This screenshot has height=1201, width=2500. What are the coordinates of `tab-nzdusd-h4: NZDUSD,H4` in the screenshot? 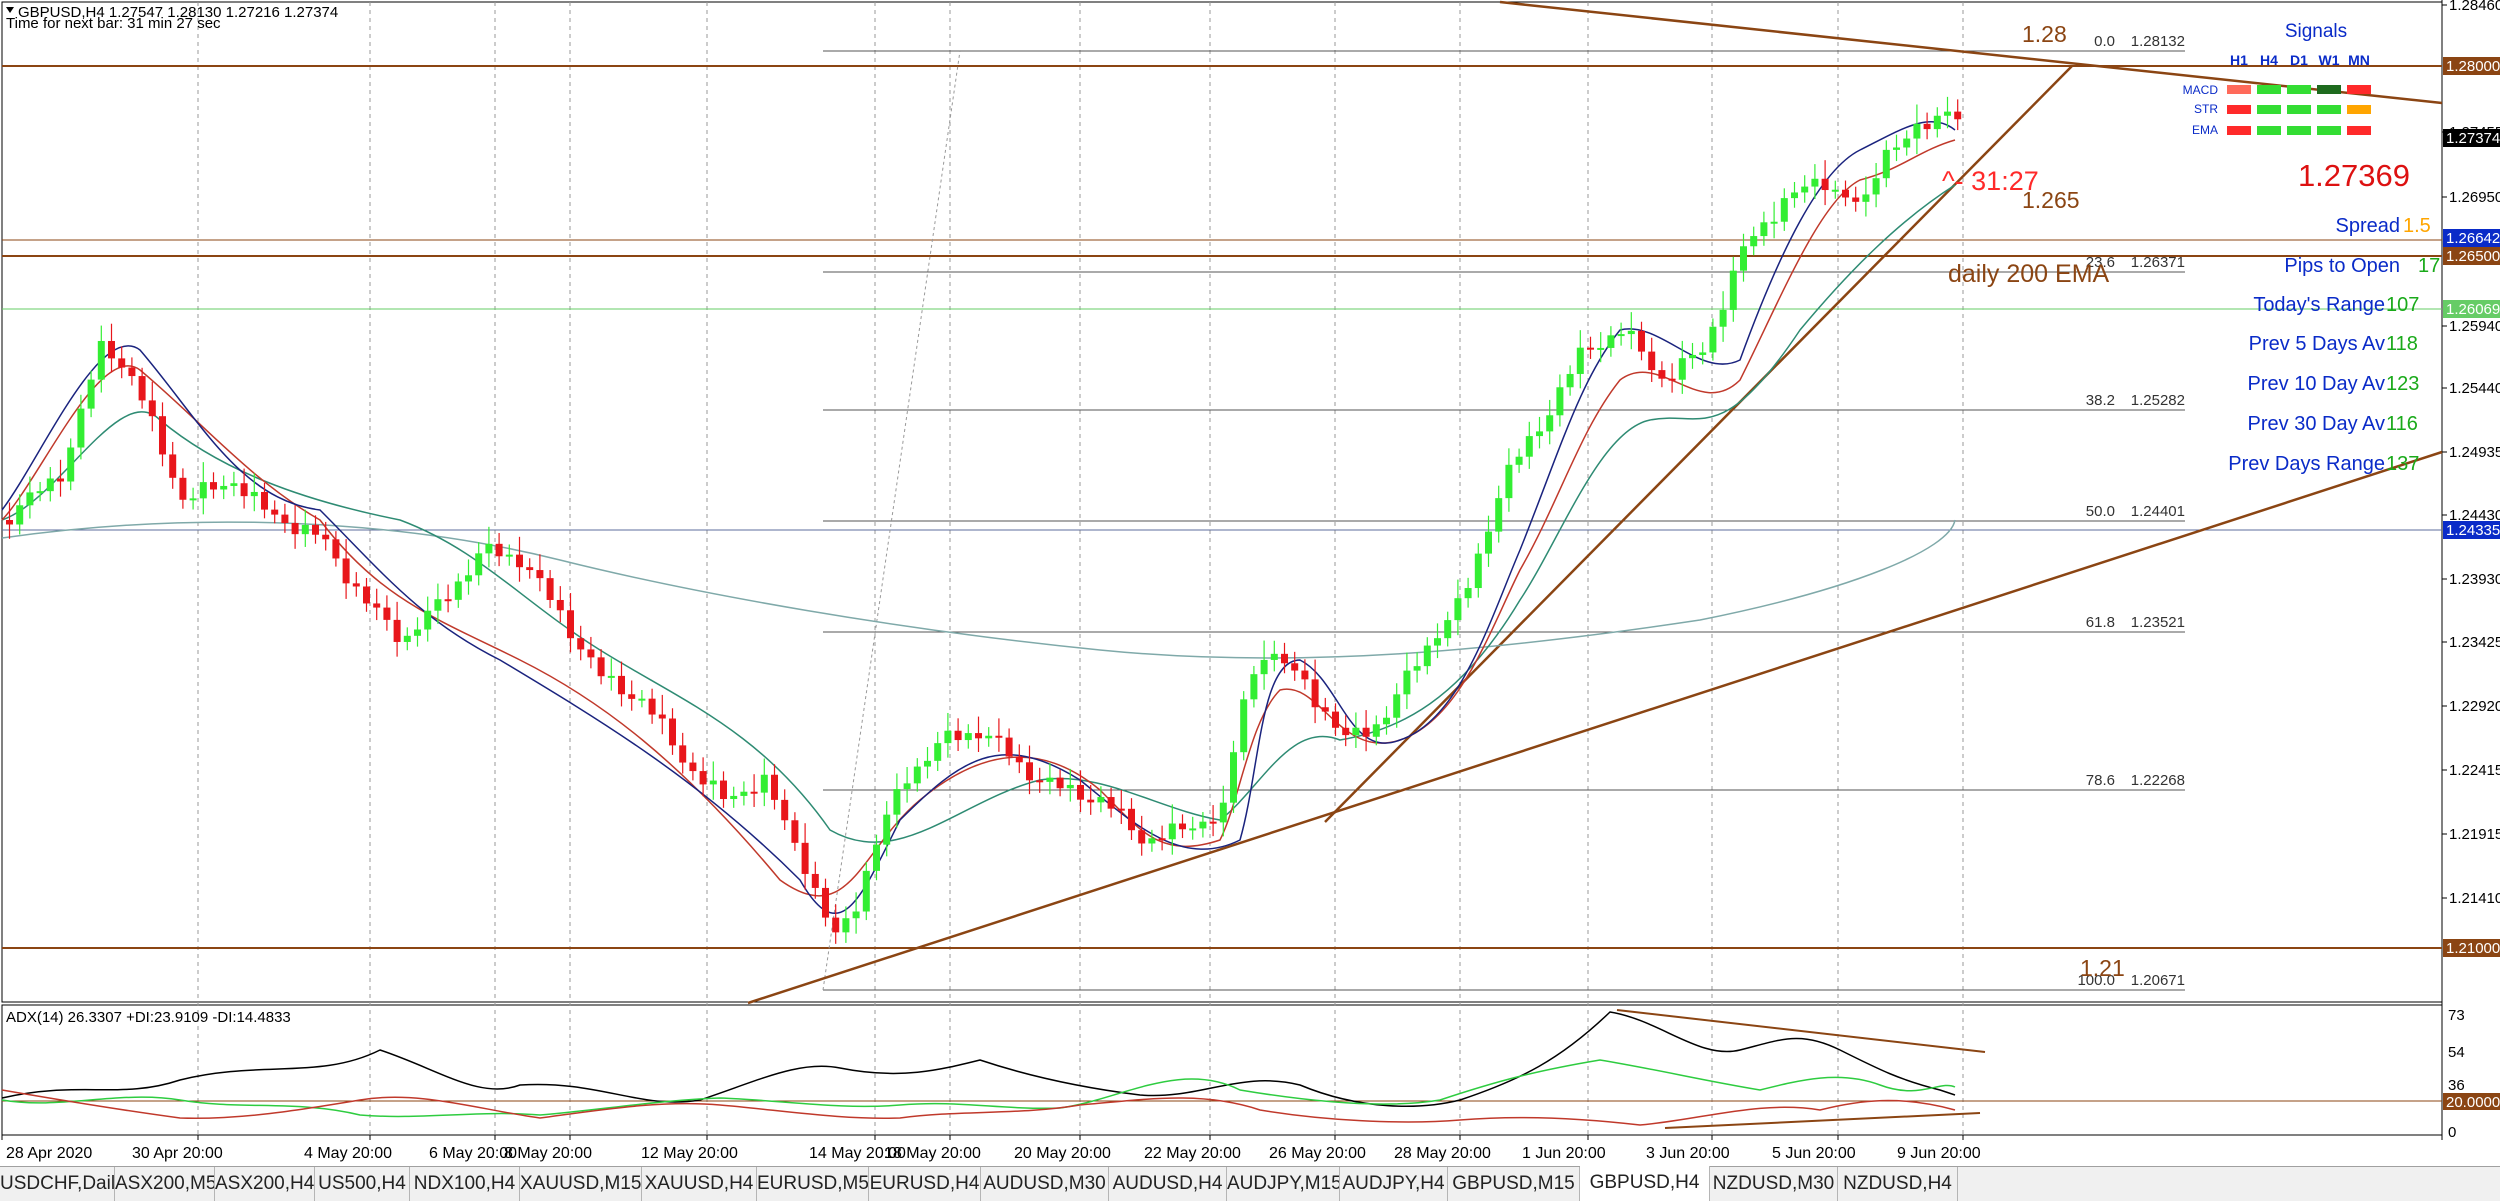 It's located at (1898, 1184).